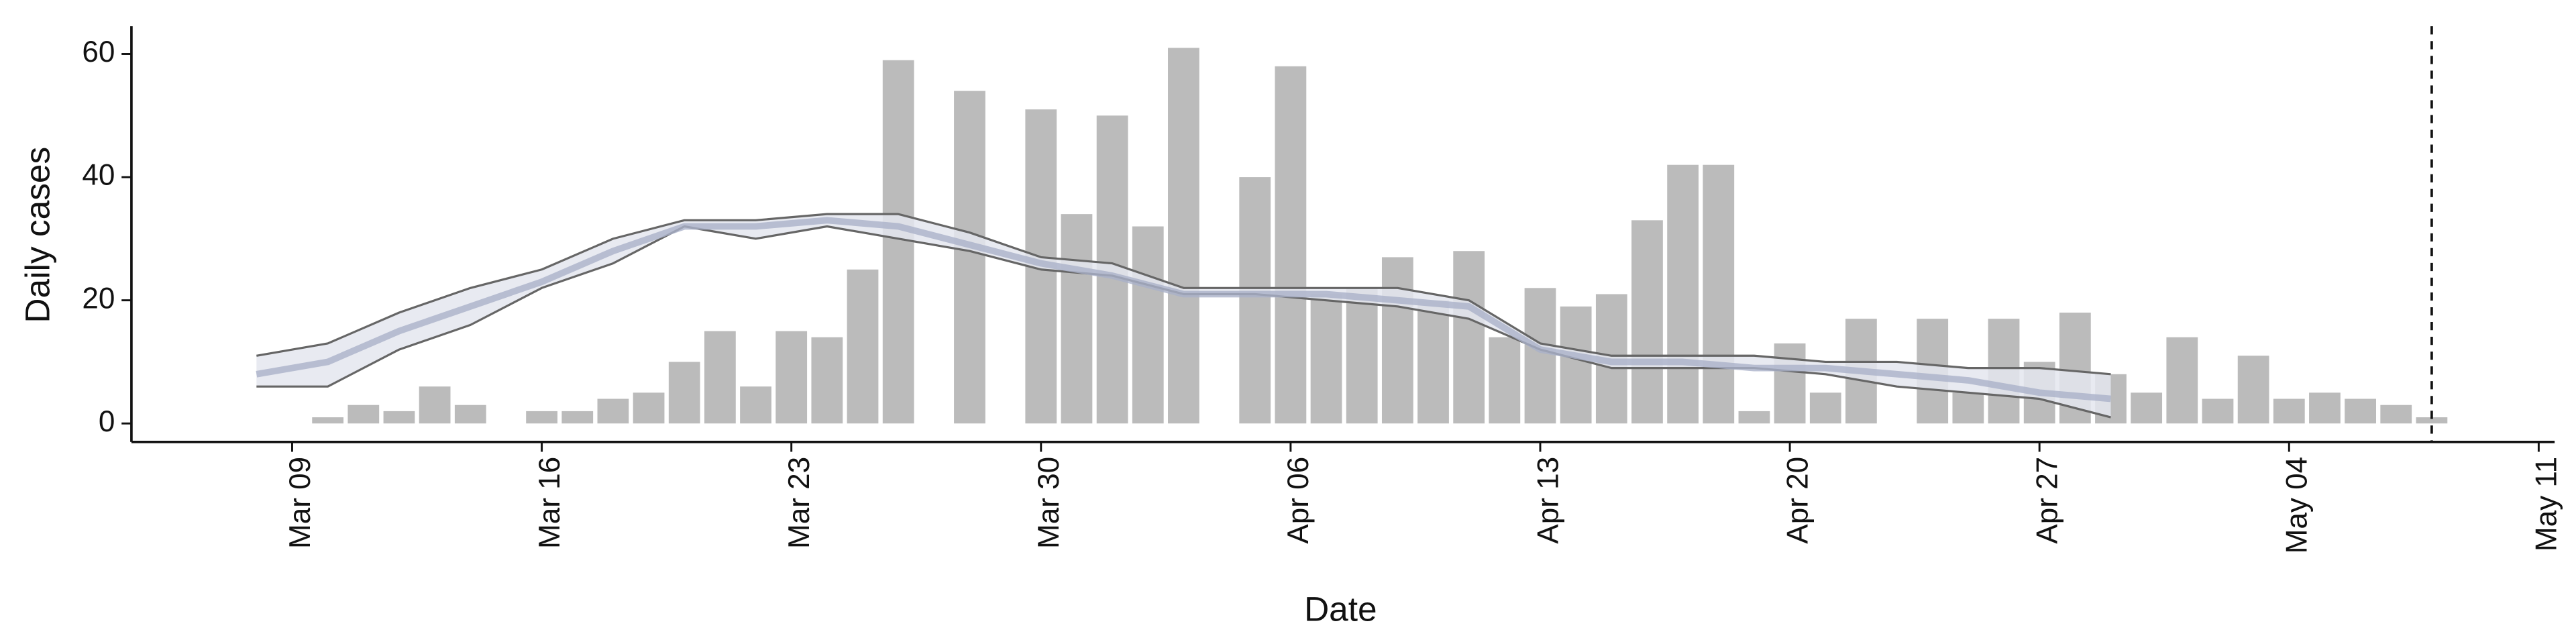 This screenshot has width=2576, height=644. I want to click on y-tick-label: 60, so click(98, 52).